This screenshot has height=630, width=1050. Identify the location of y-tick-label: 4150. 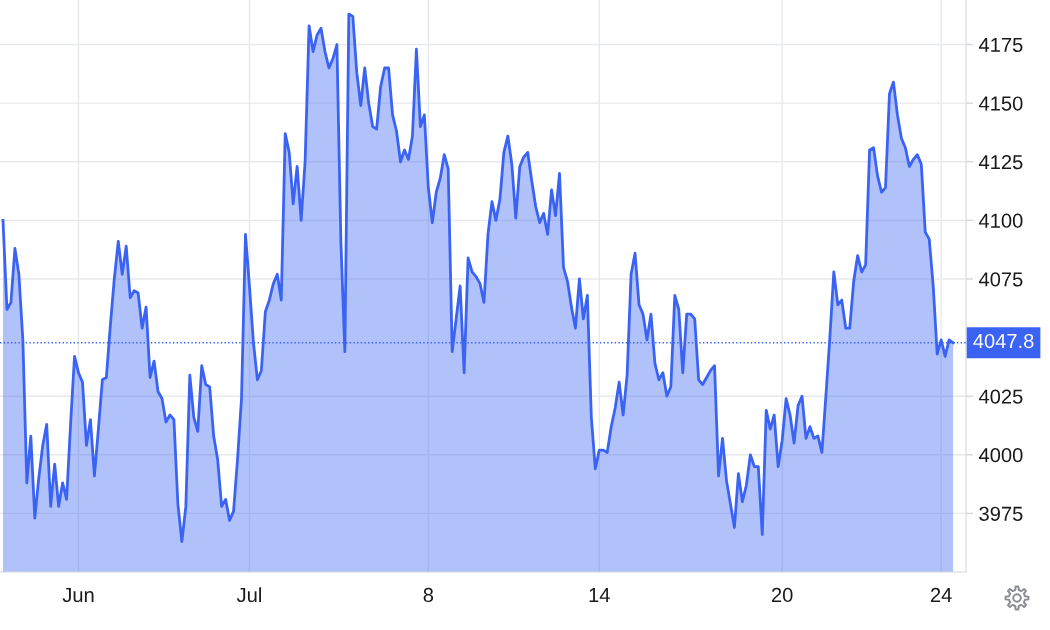
(1000, 103).